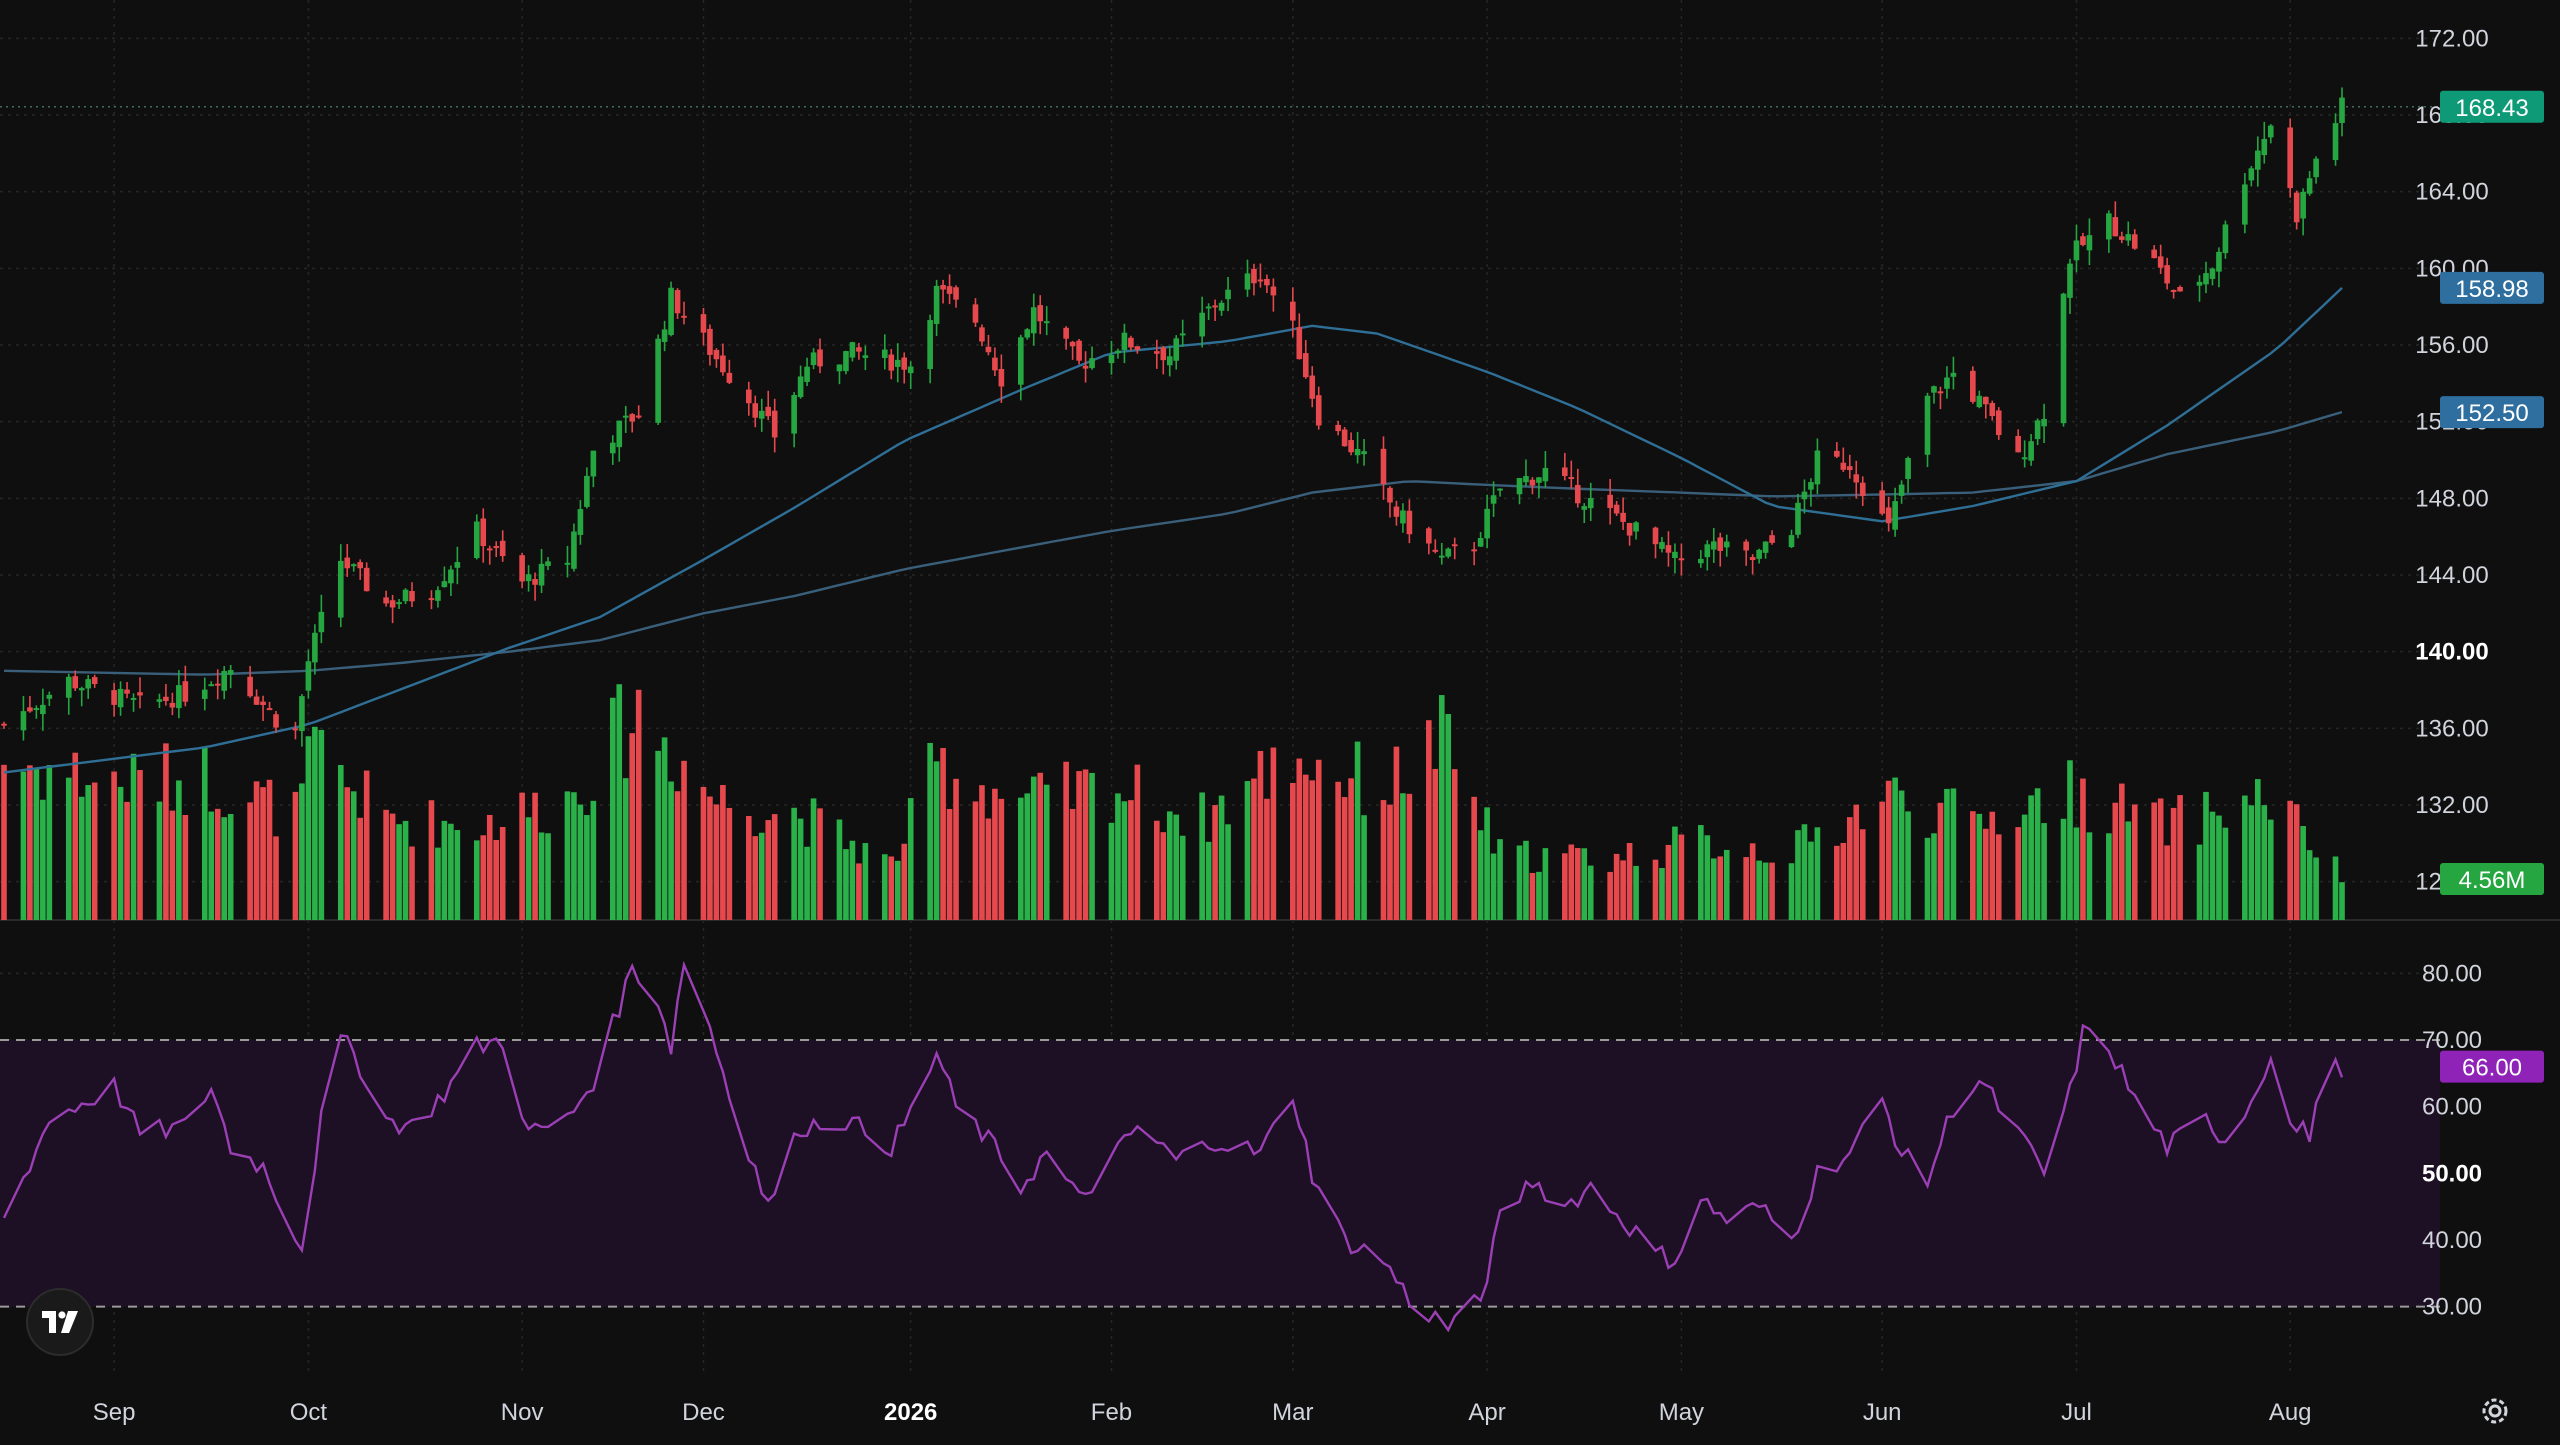  Describe the element at coordinates (703, 1412) in the screenshot. I see `time-tick-label: Dec` at that location.